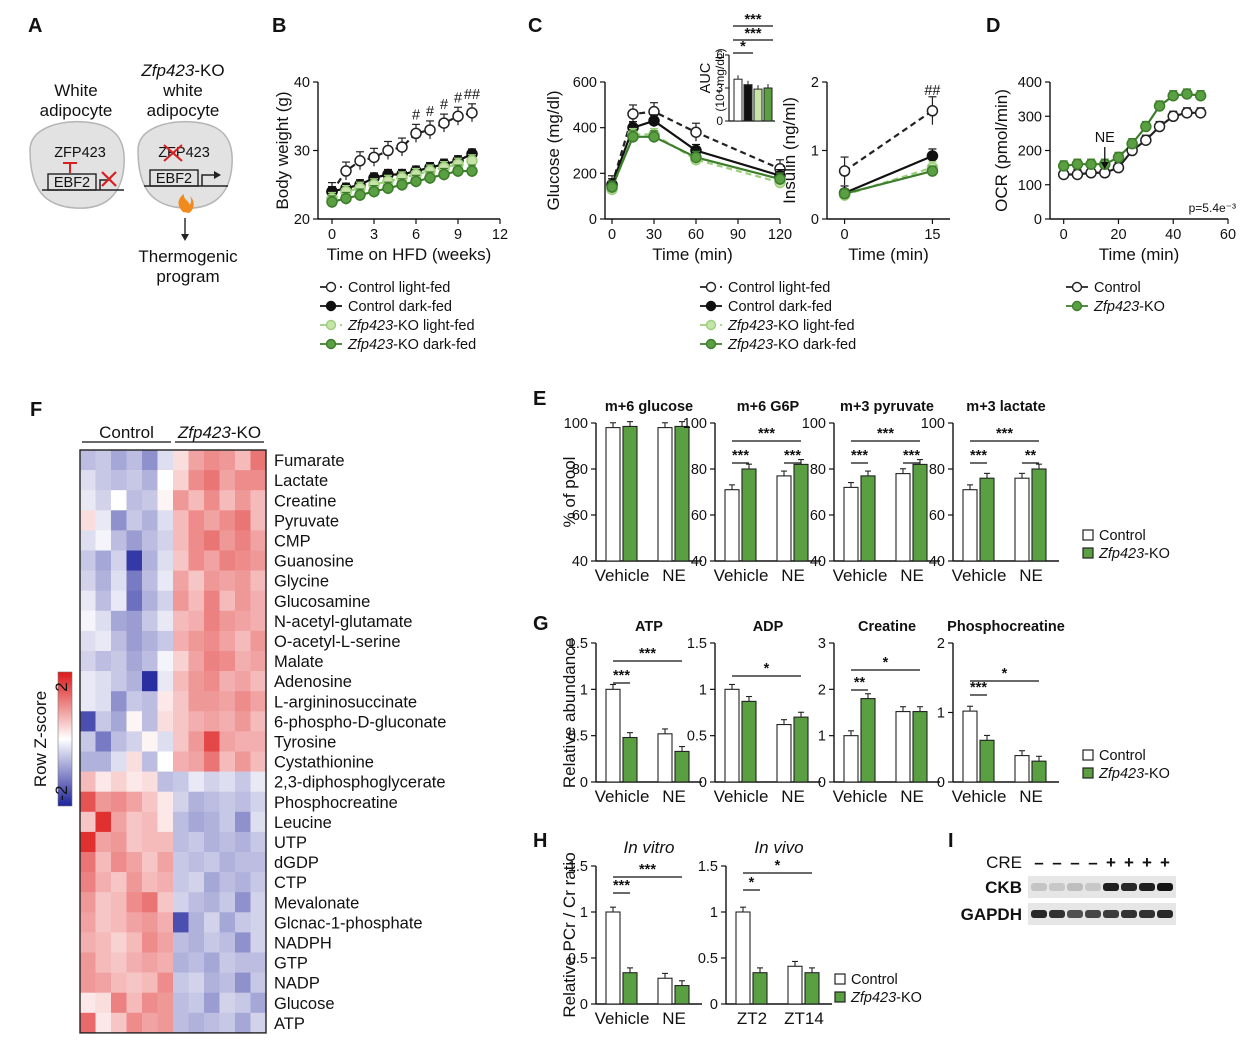 The height and width of the screenshot is (1043, 1256). Describe the element at coordinates (932, 91) in the screenshot. I see `c2-significance-hash: ##` at that location.